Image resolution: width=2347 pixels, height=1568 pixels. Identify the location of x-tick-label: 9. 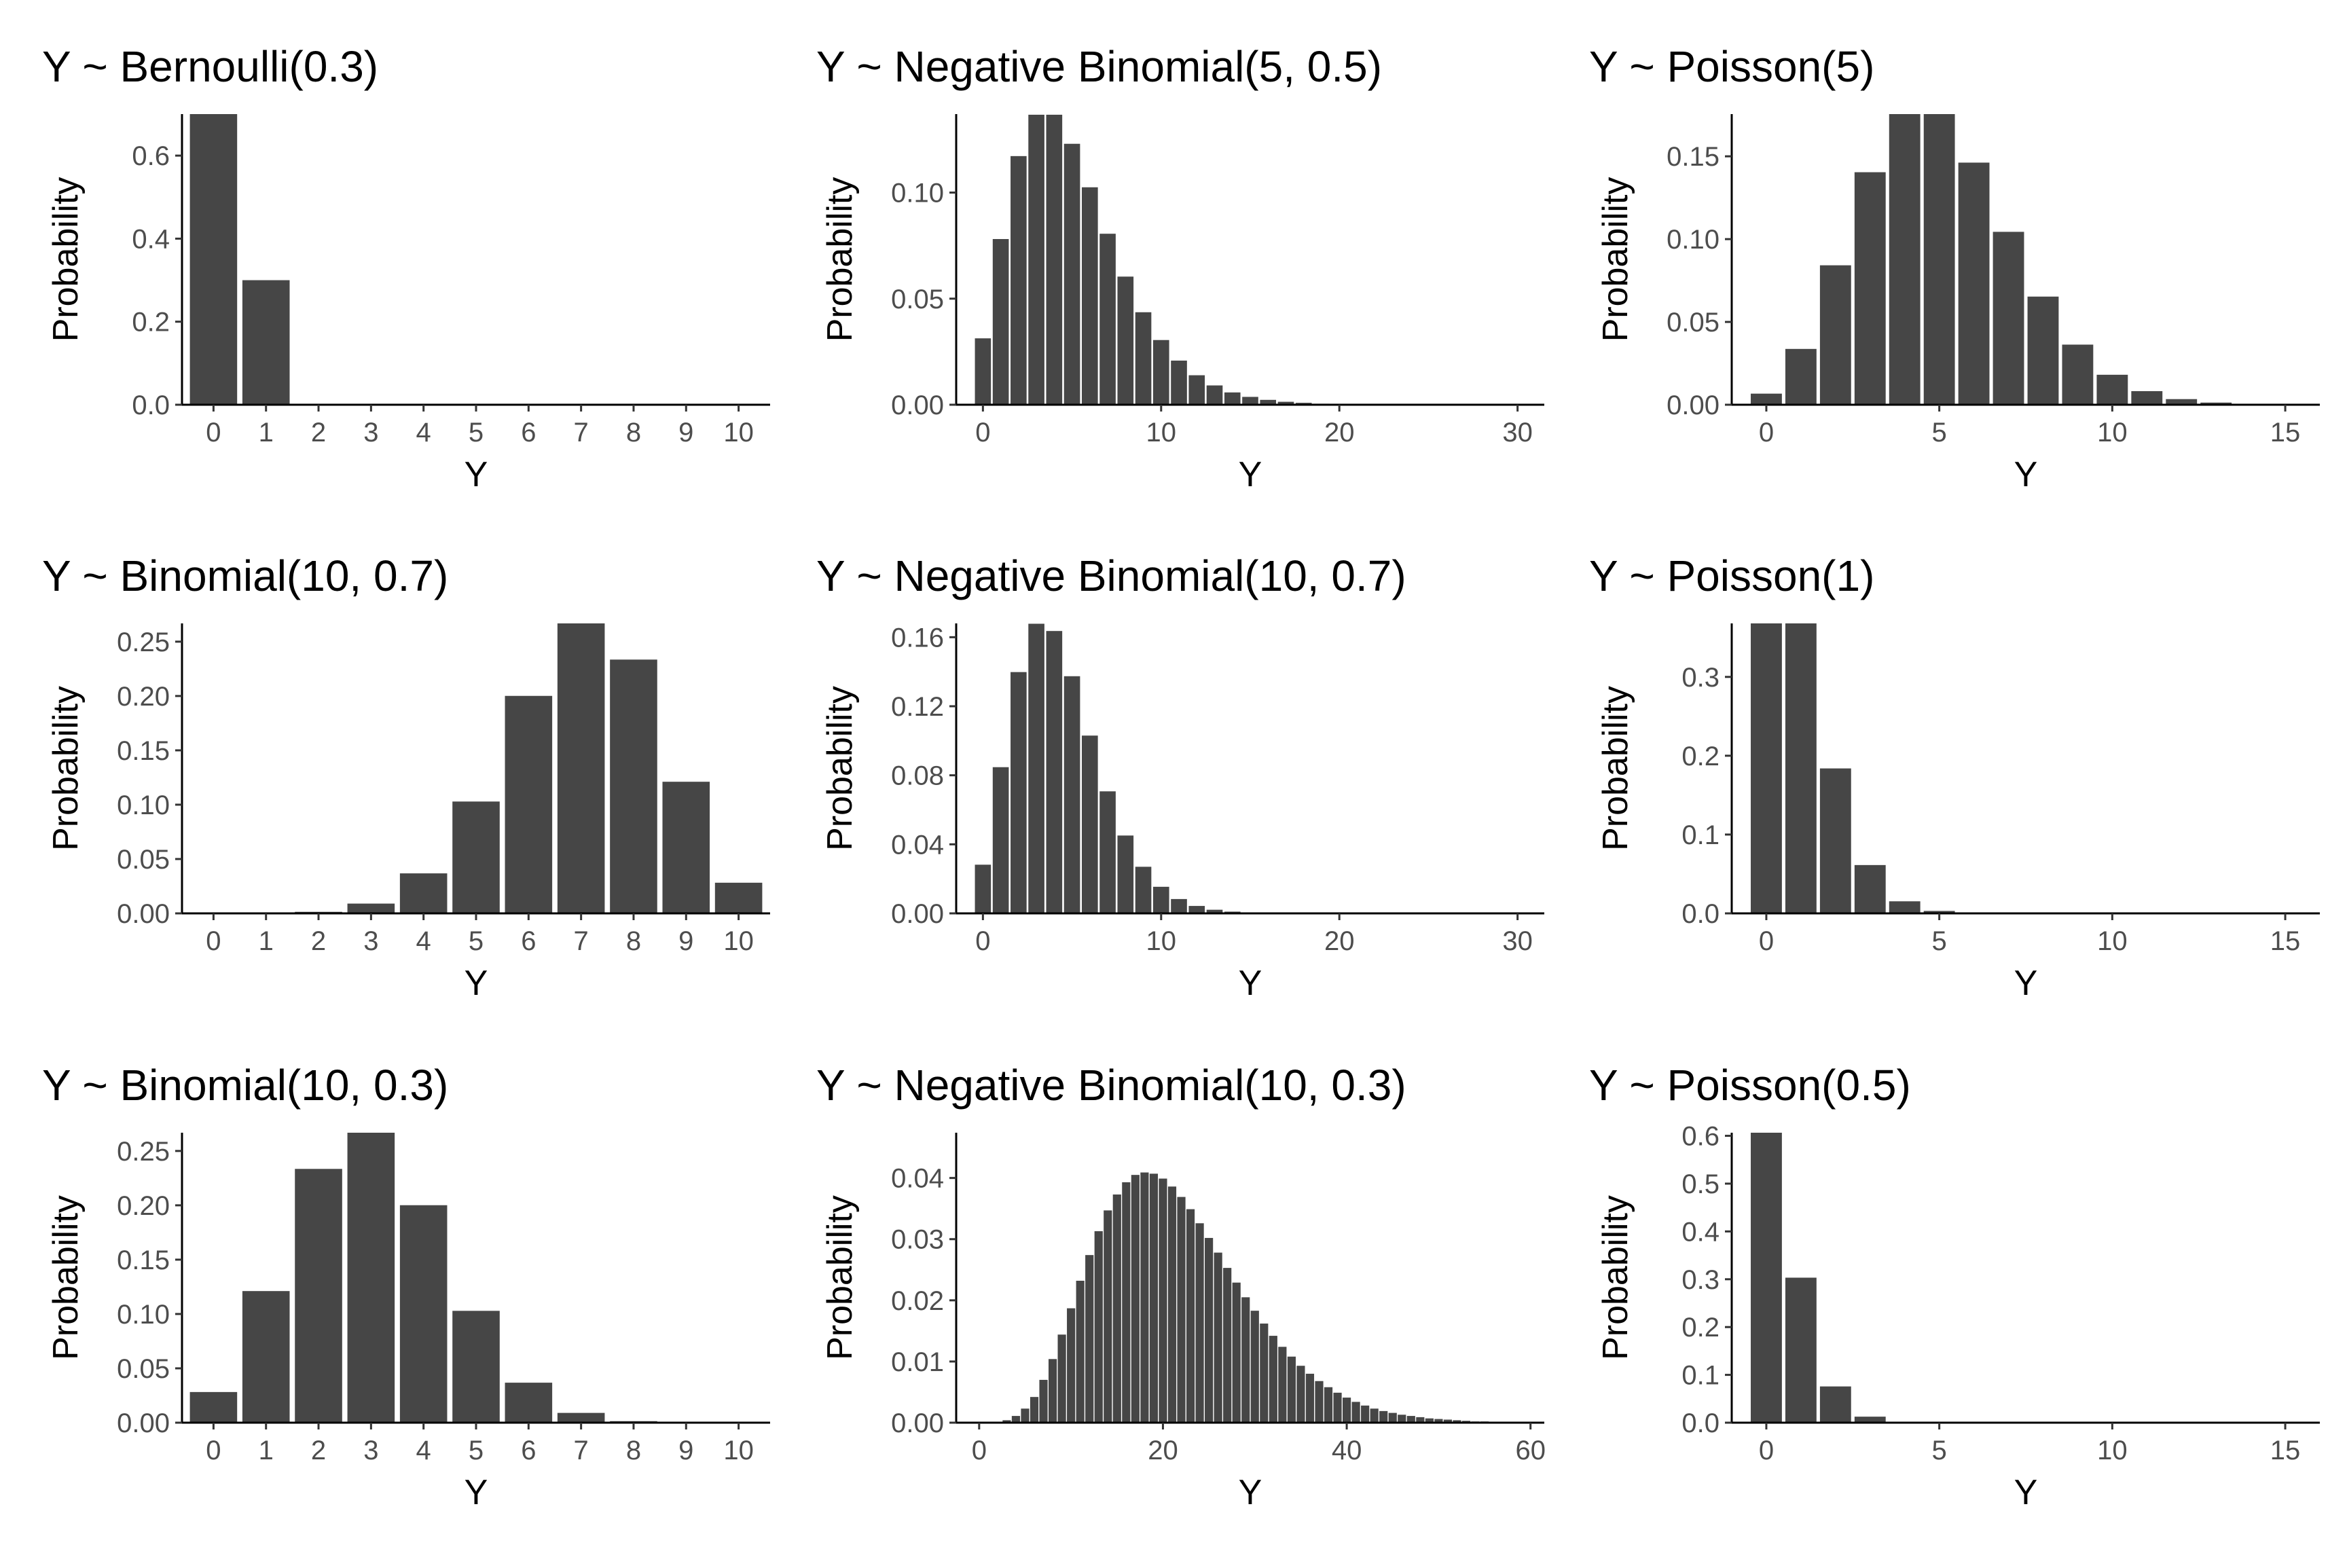
(685, 433).